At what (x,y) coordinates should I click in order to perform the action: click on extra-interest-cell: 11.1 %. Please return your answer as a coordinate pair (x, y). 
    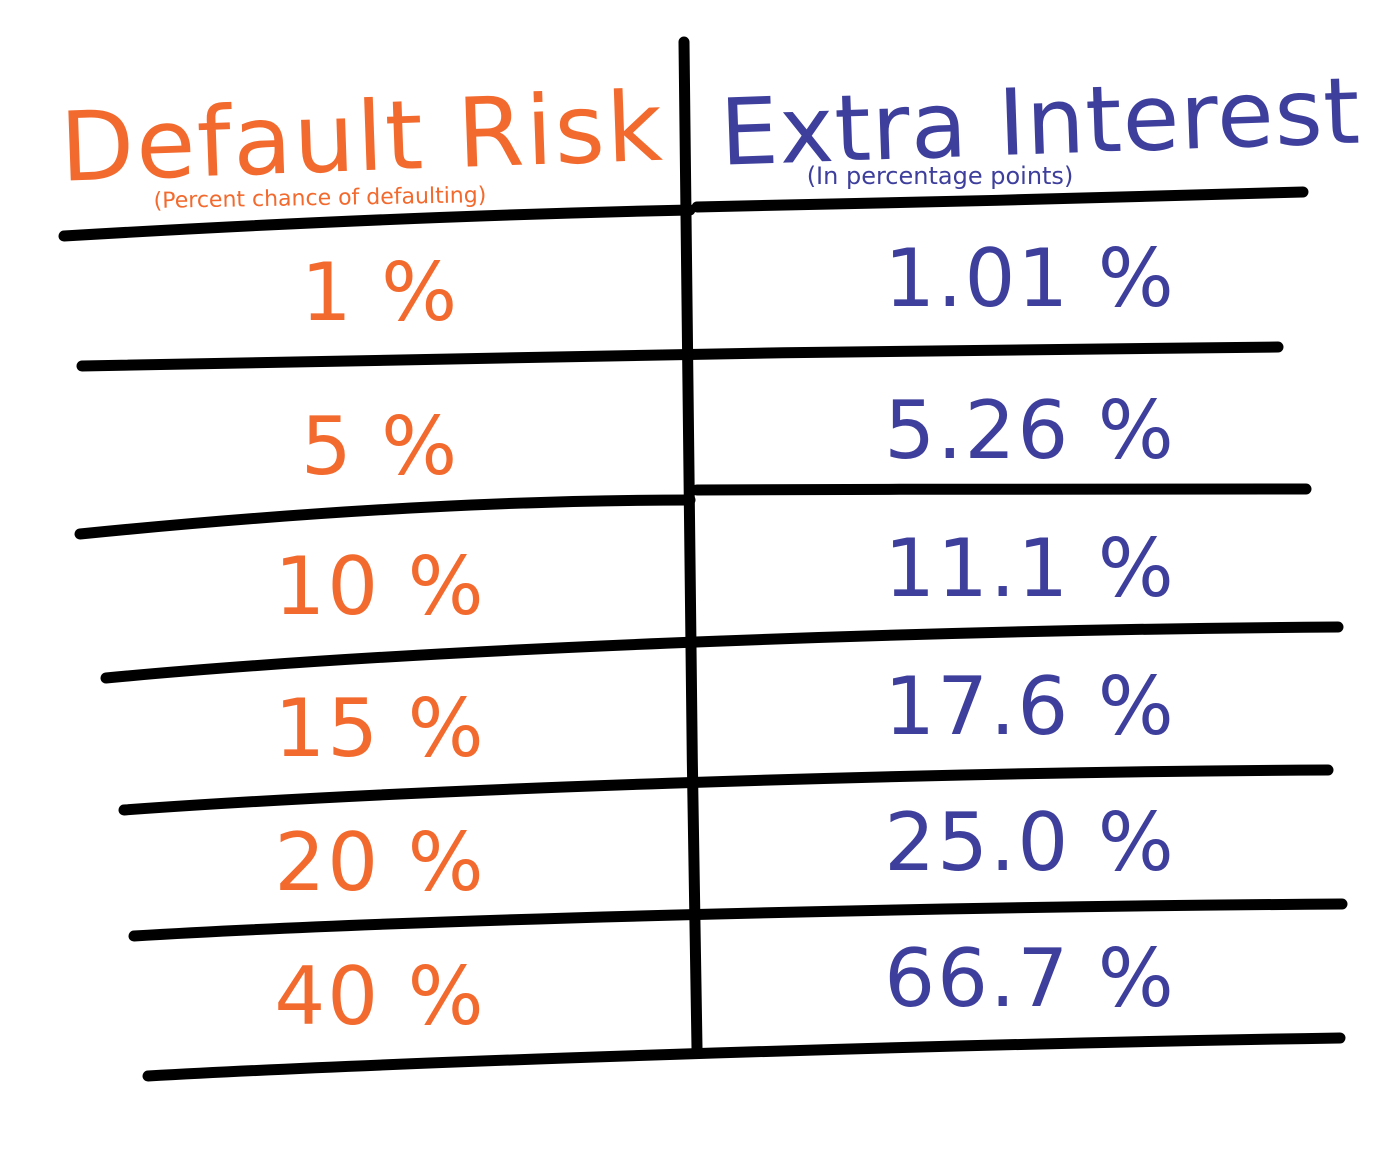
    Looking at the image, I should click on (1030, 568).